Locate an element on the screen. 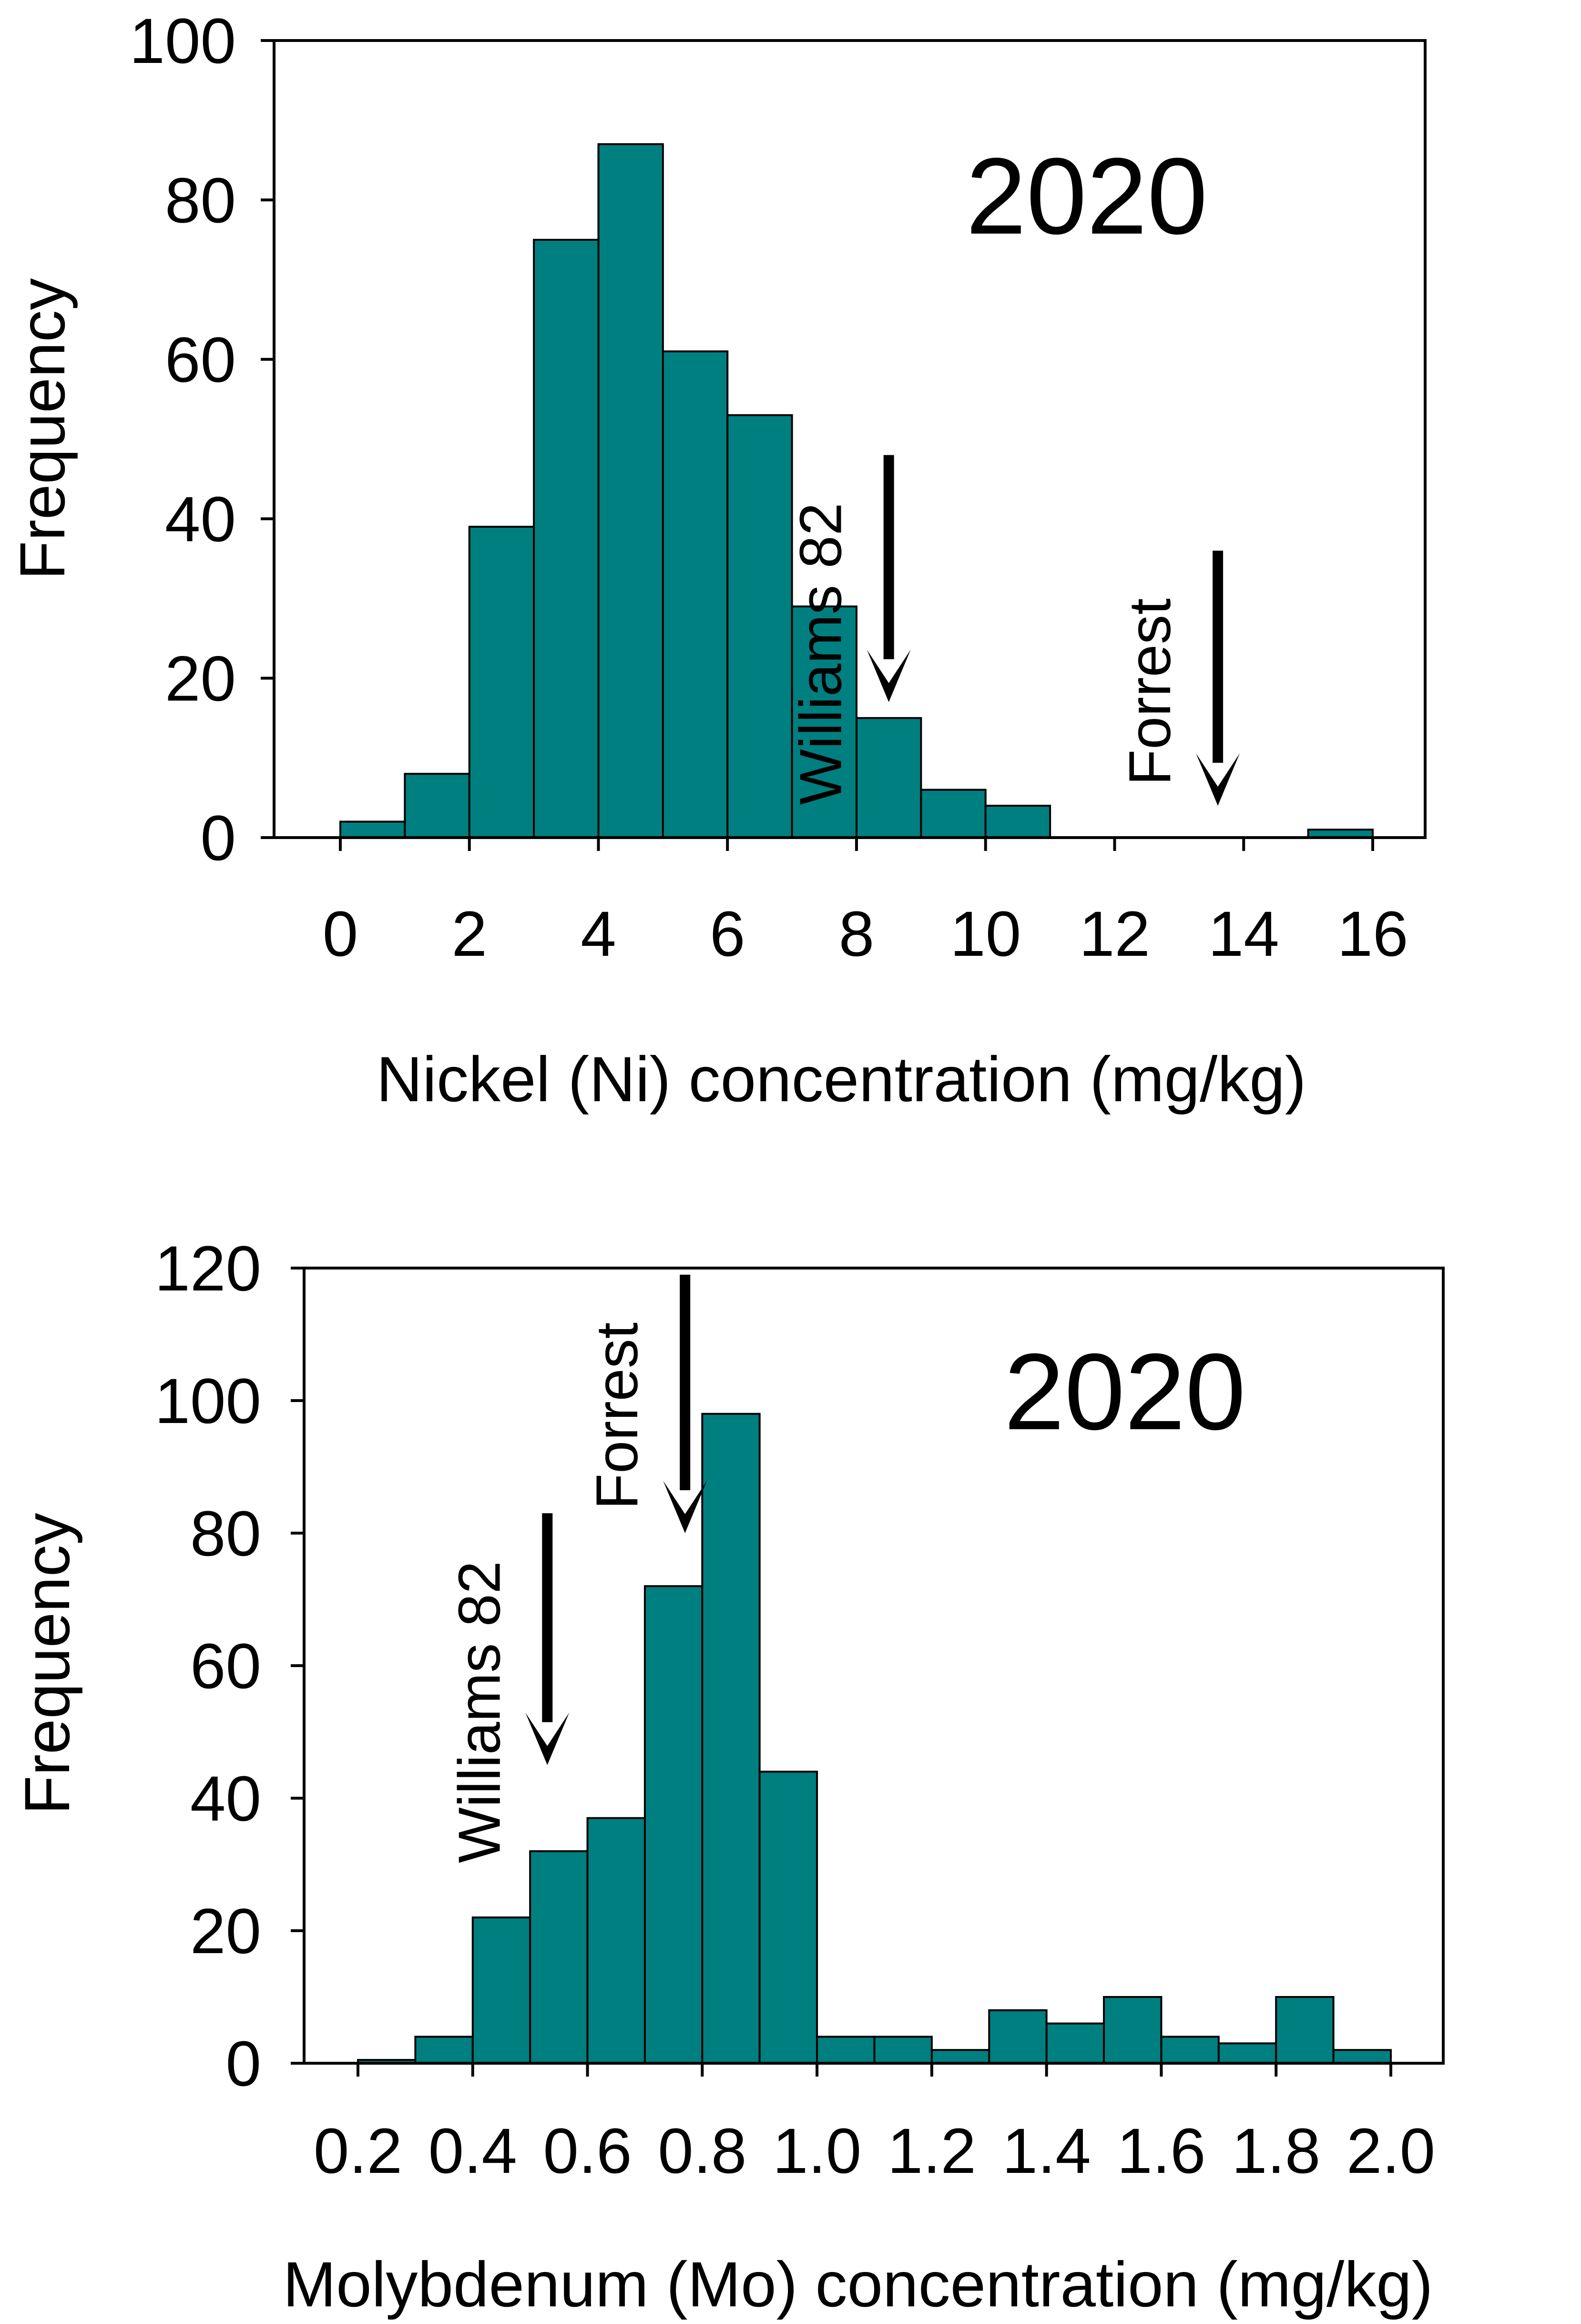  x-tick-label: 1.0 is located at coordinates (817, 2151).